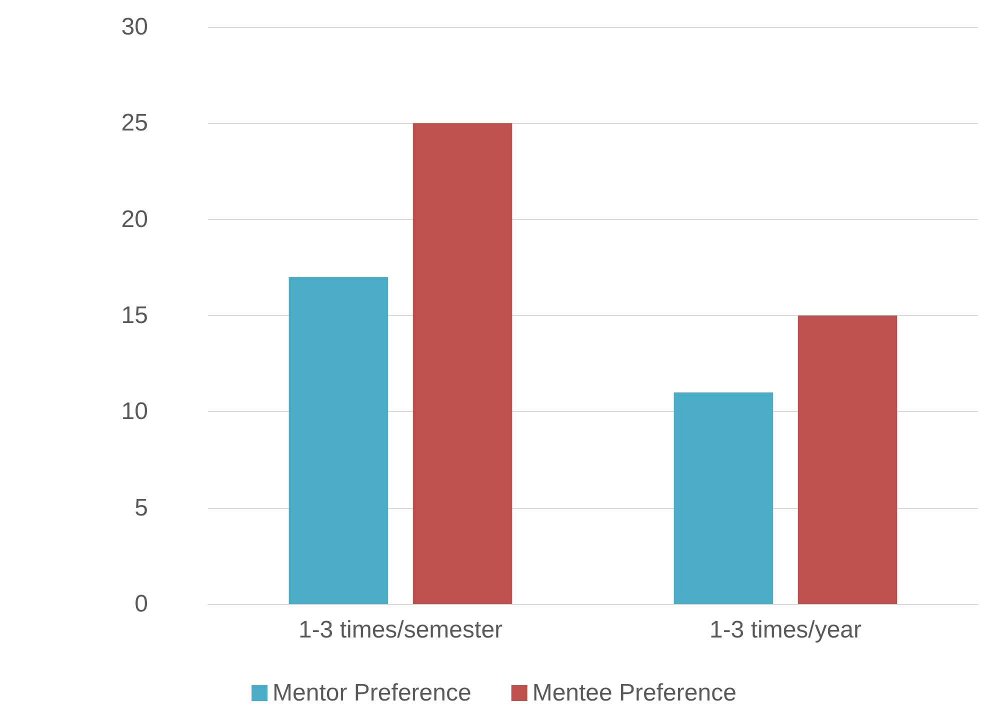 This screenshot has width=988, height=712. Describe the element at coordinates (372, 693) in the screenshot. I see `legend-label: Mentor Preference` at that location.